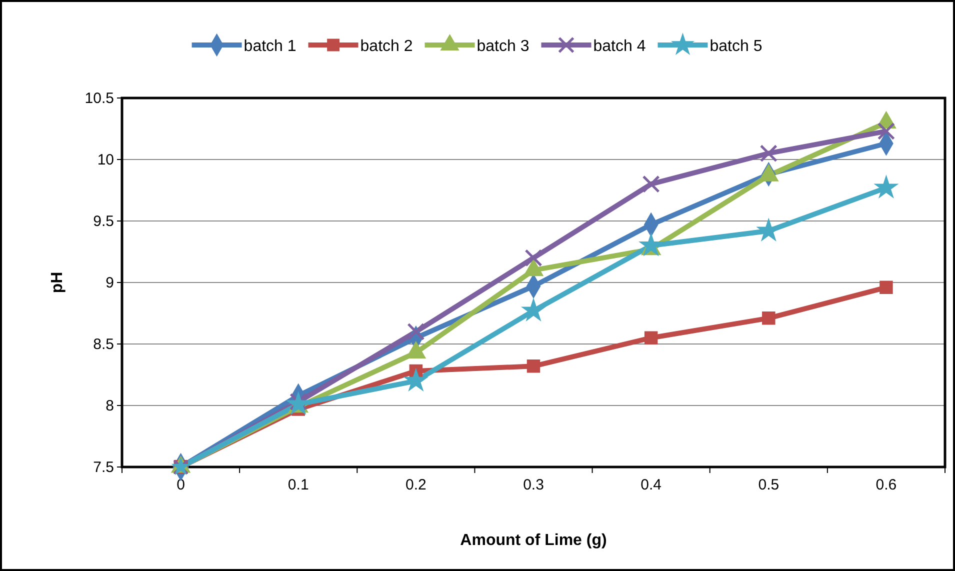 The width and height of the screenshot is (955, 571). Describe the element at coordinates (110, 283) in the screenshot. I see `y-tick-label: 9` at that location.